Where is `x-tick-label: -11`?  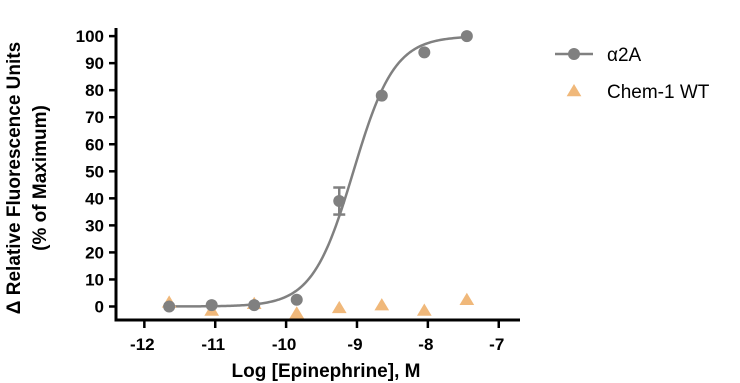 x-tick-label: -11 is located at coordinates (213, 344).